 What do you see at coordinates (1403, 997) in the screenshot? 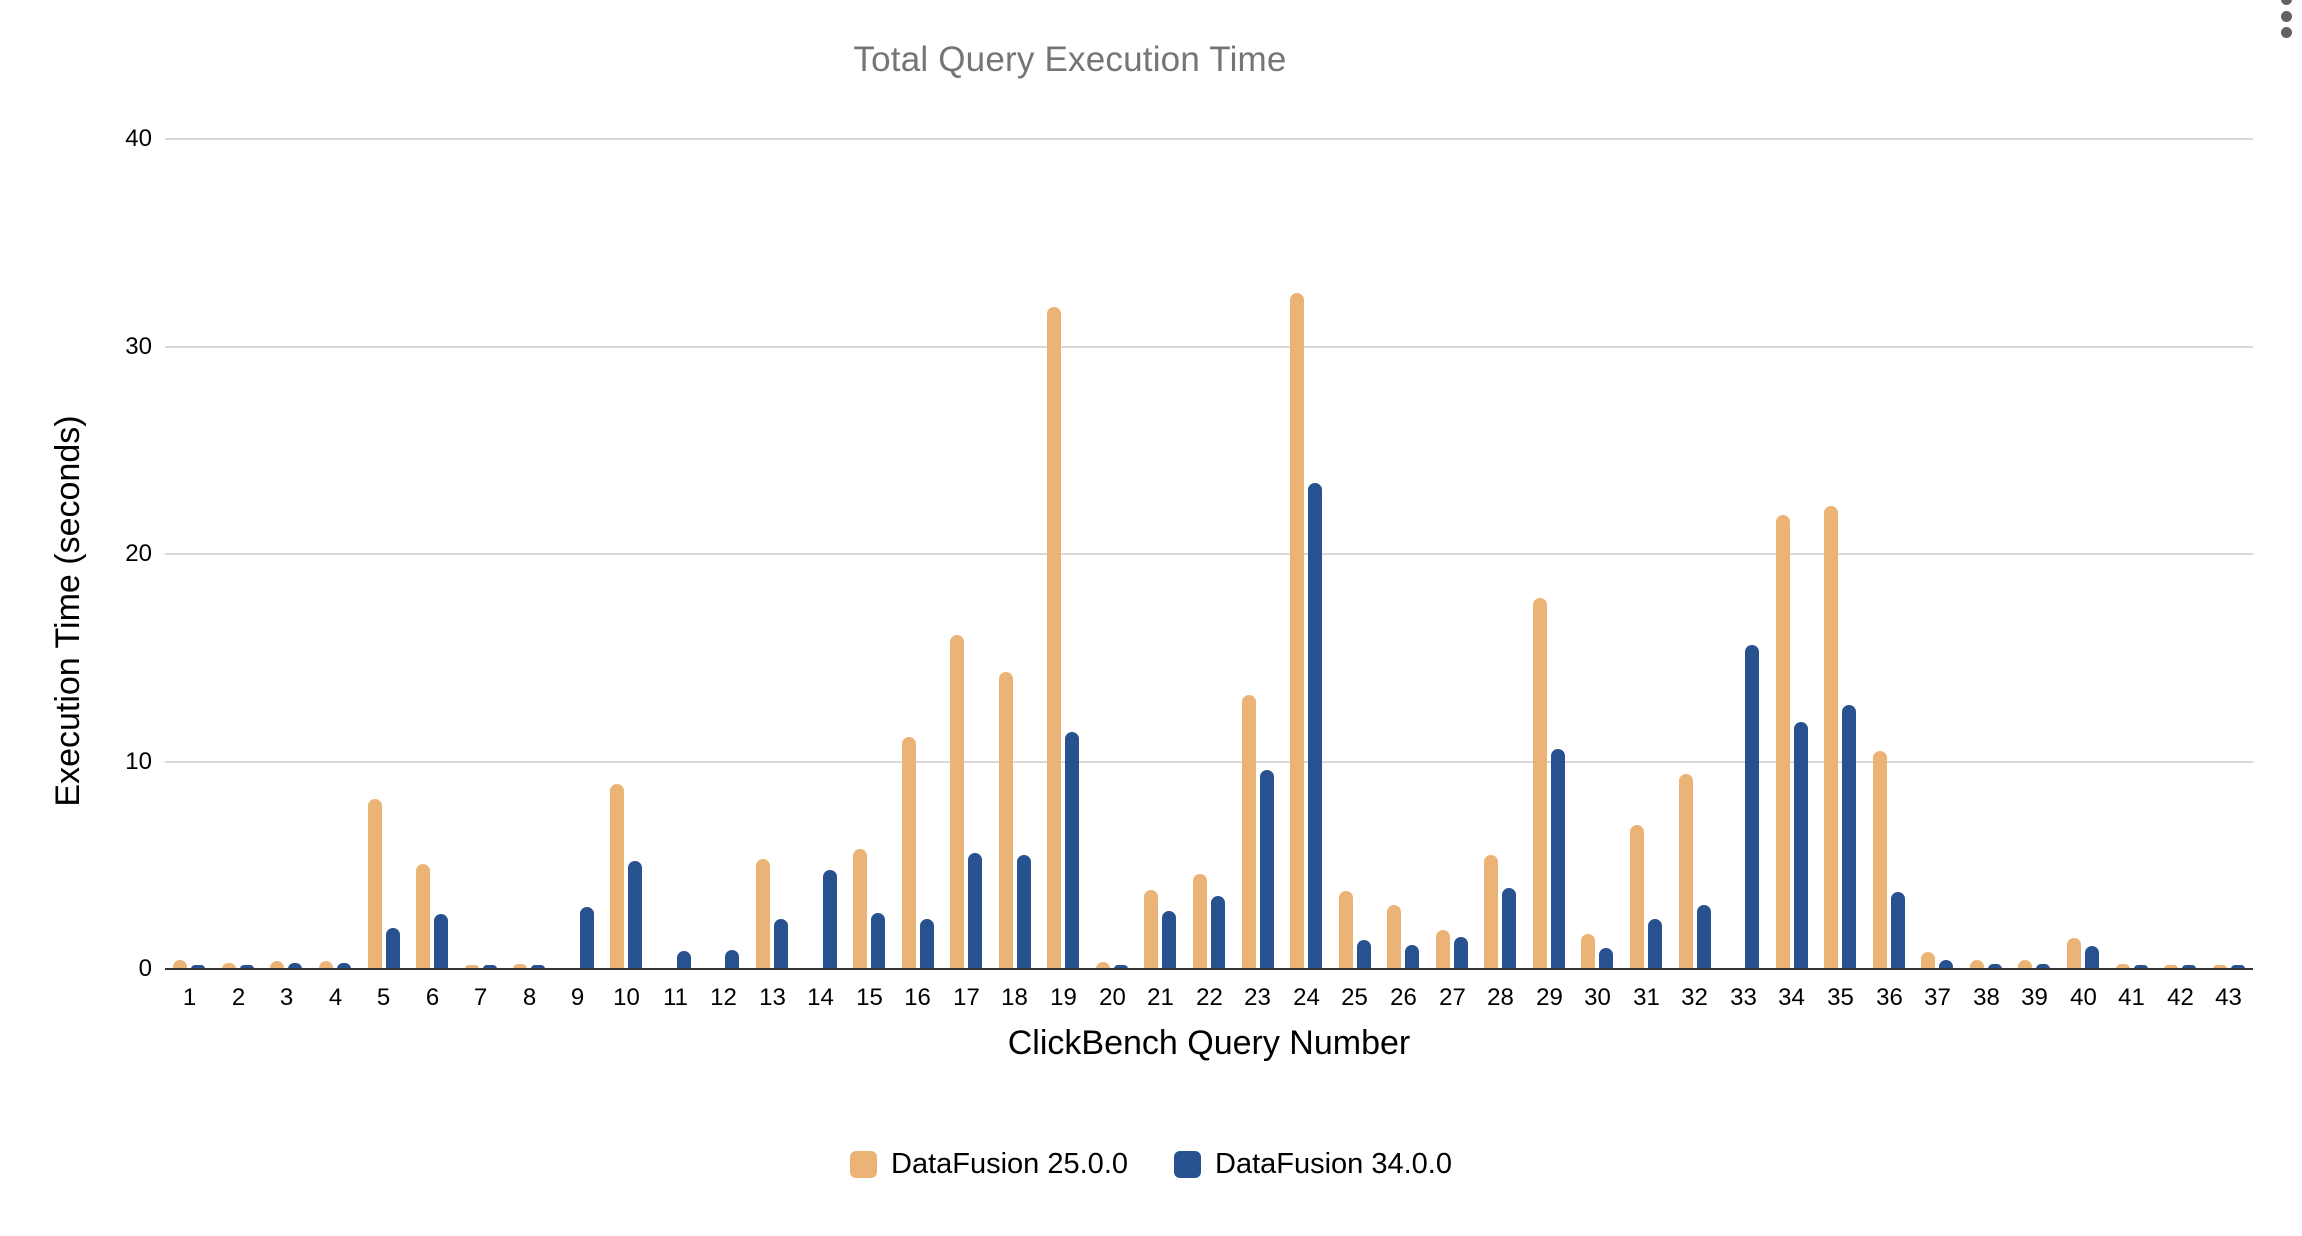
I see `x-tick-label: 26` at bounding box center [1403, 997].